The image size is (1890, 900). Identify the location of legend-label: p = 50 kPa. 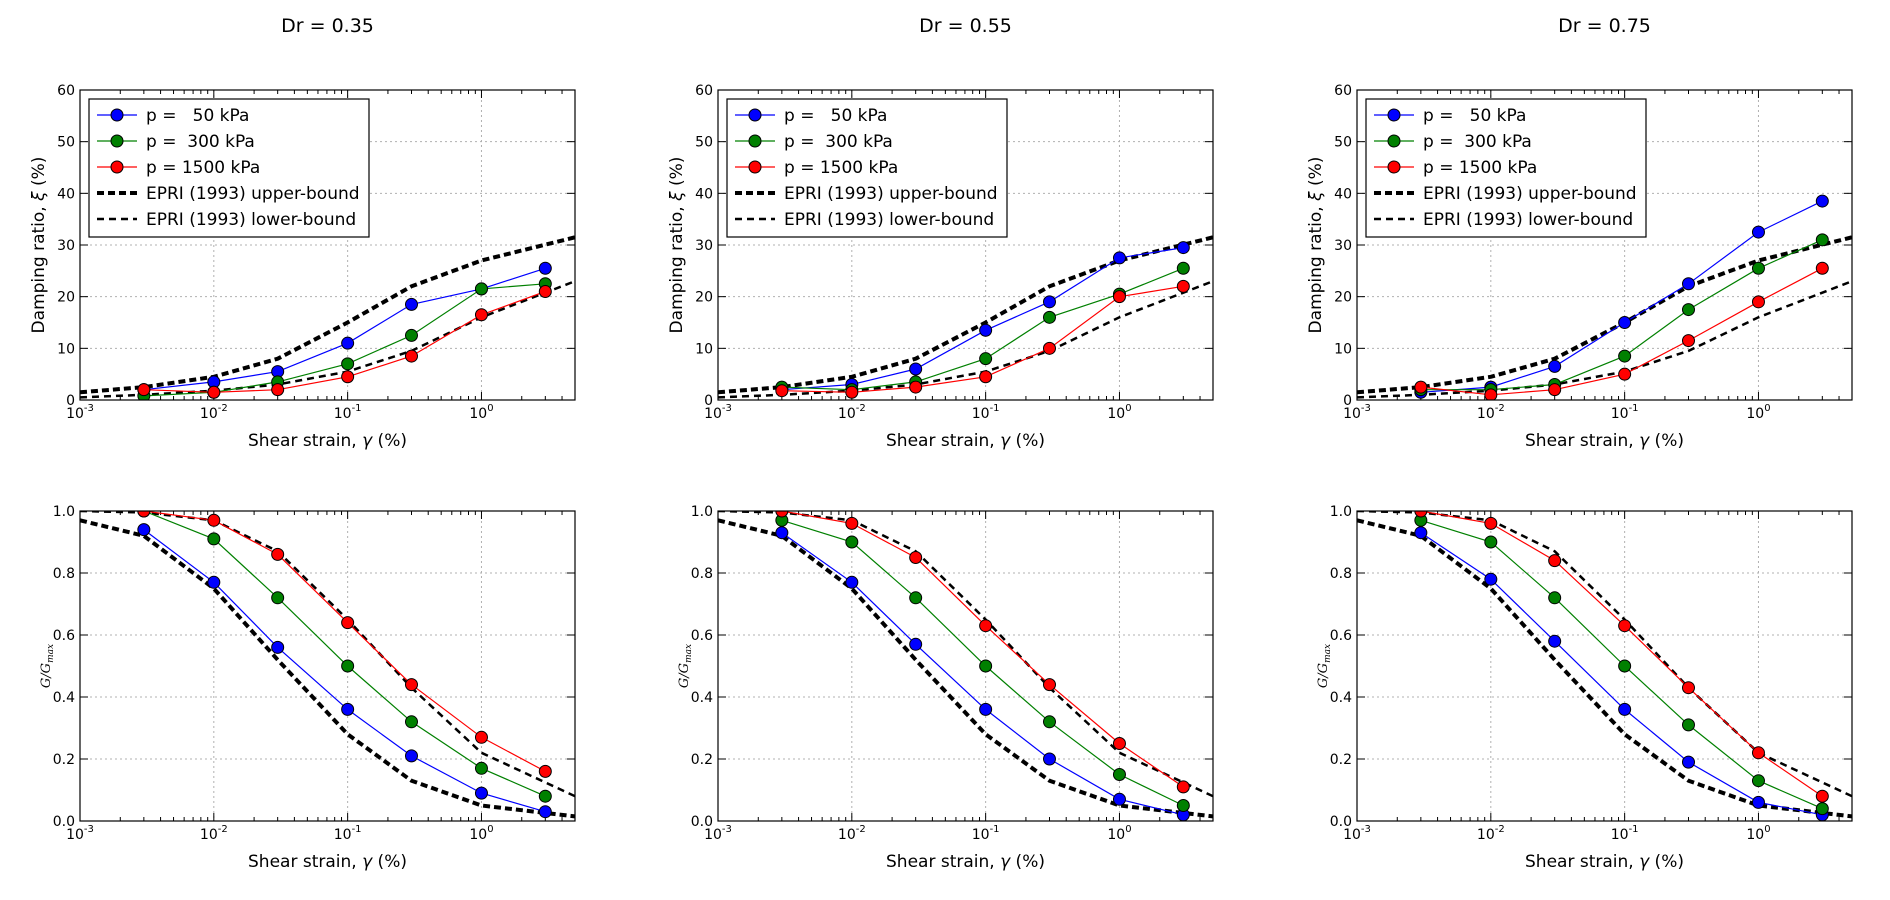
(835, 116).